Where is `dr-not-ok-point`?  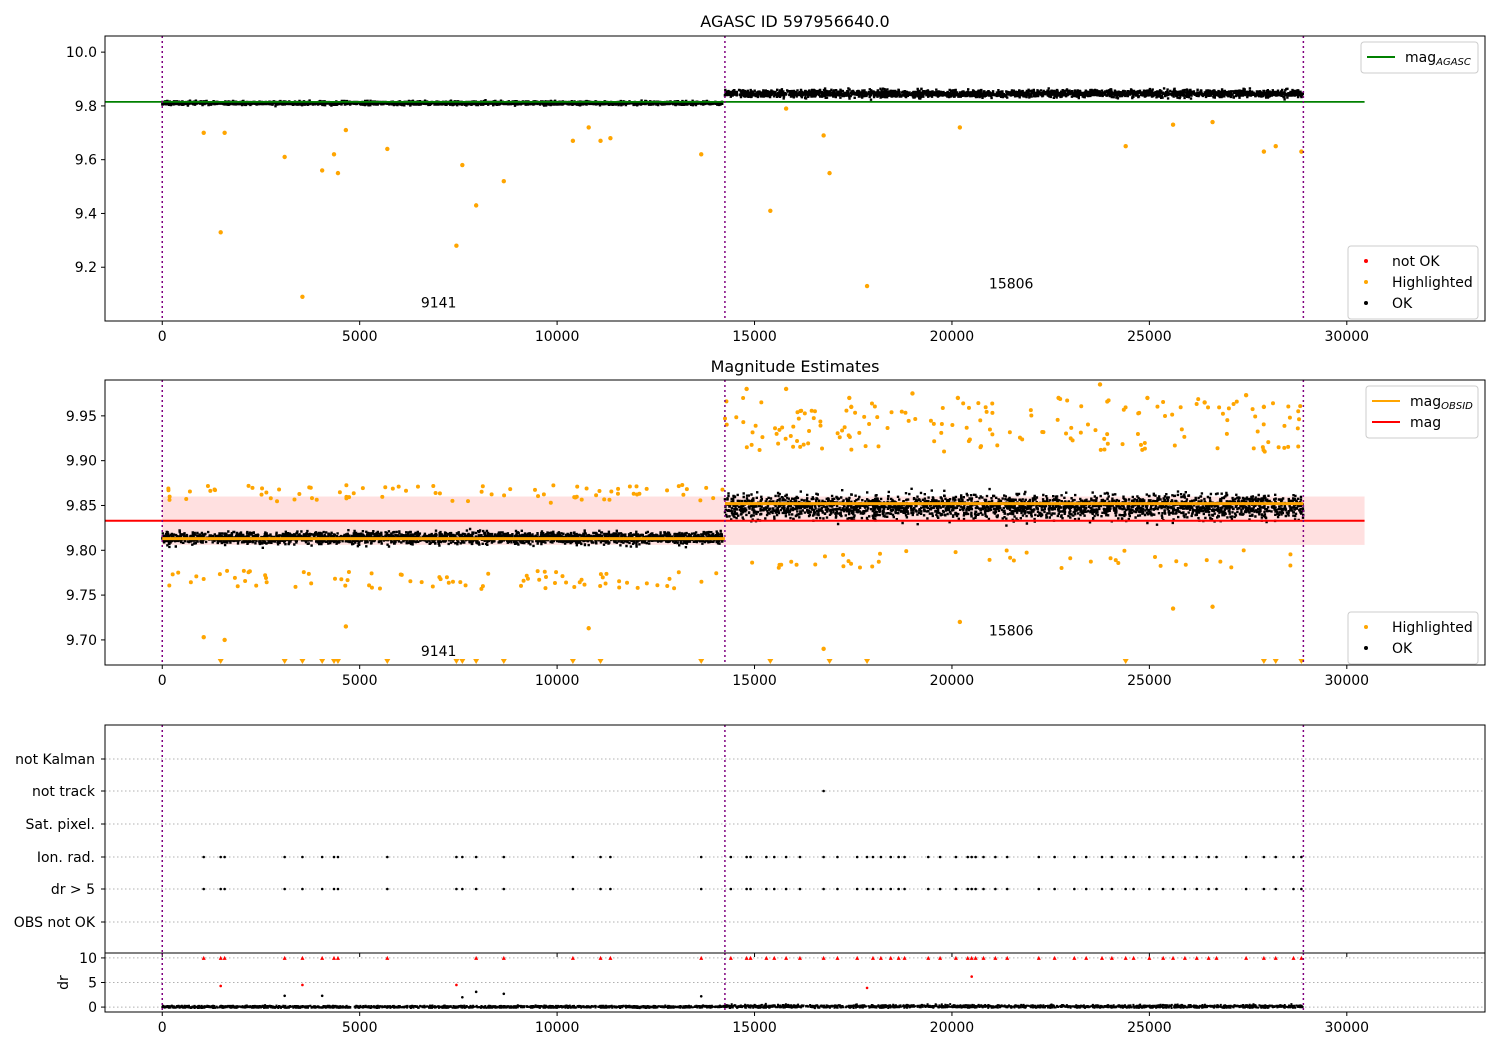 dr-not-ok-point is located at coordinates (971, 976).